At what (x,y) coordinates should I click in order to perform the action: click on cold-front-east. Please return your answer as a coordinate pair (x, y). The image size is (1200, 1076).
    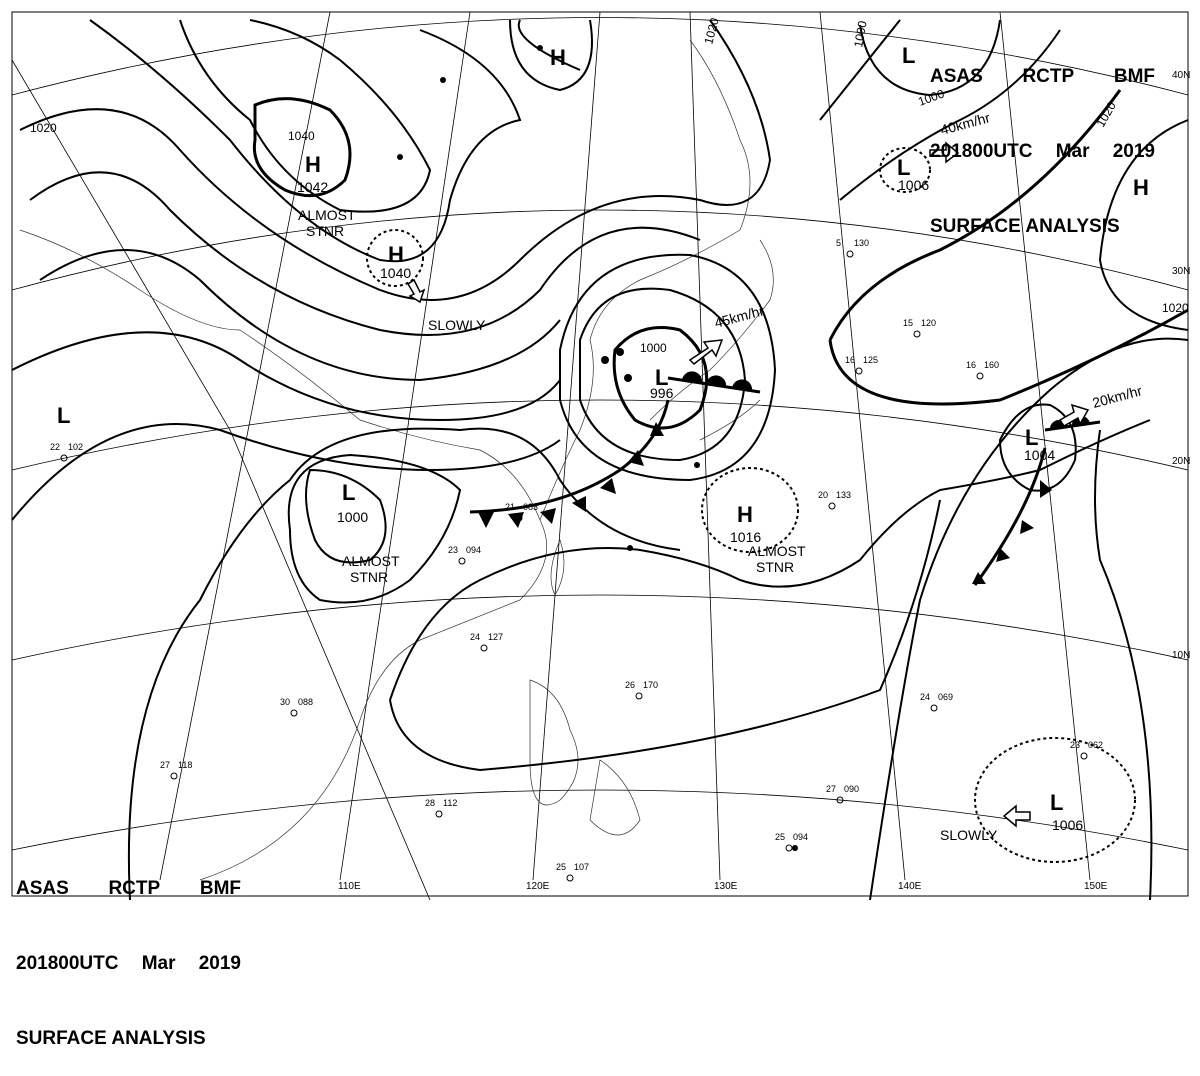
    Looking at the image, I should click on (1010, 516).